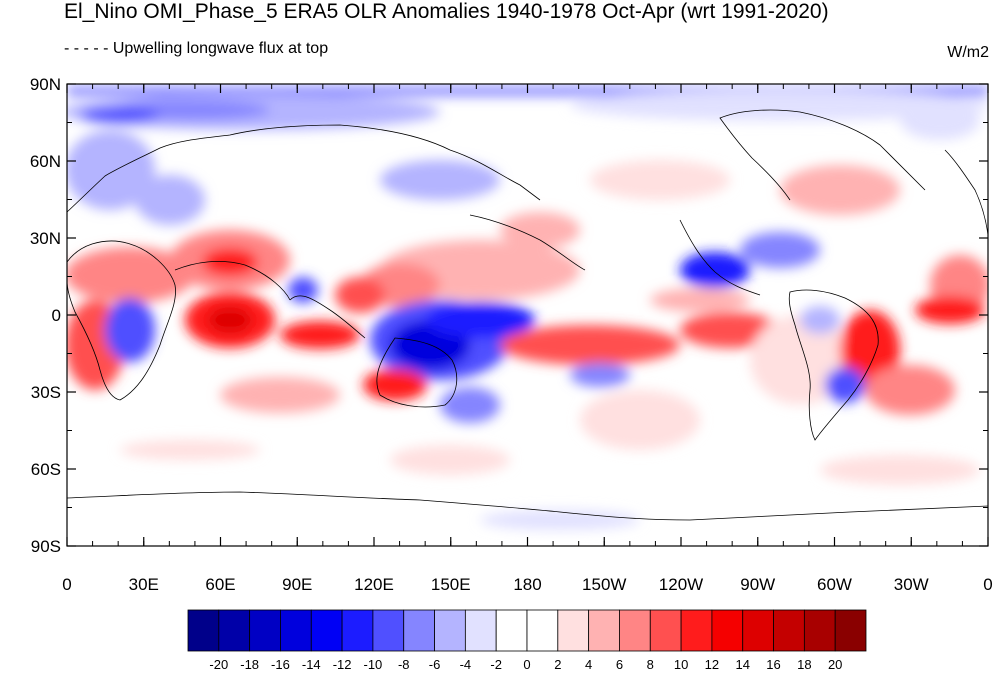 Image resolution: width=1005 pixels, height=676 pixels. Describe the element at coordinates (280, 664) in the screenshot. I see `colorbar-label: -16` at that location.